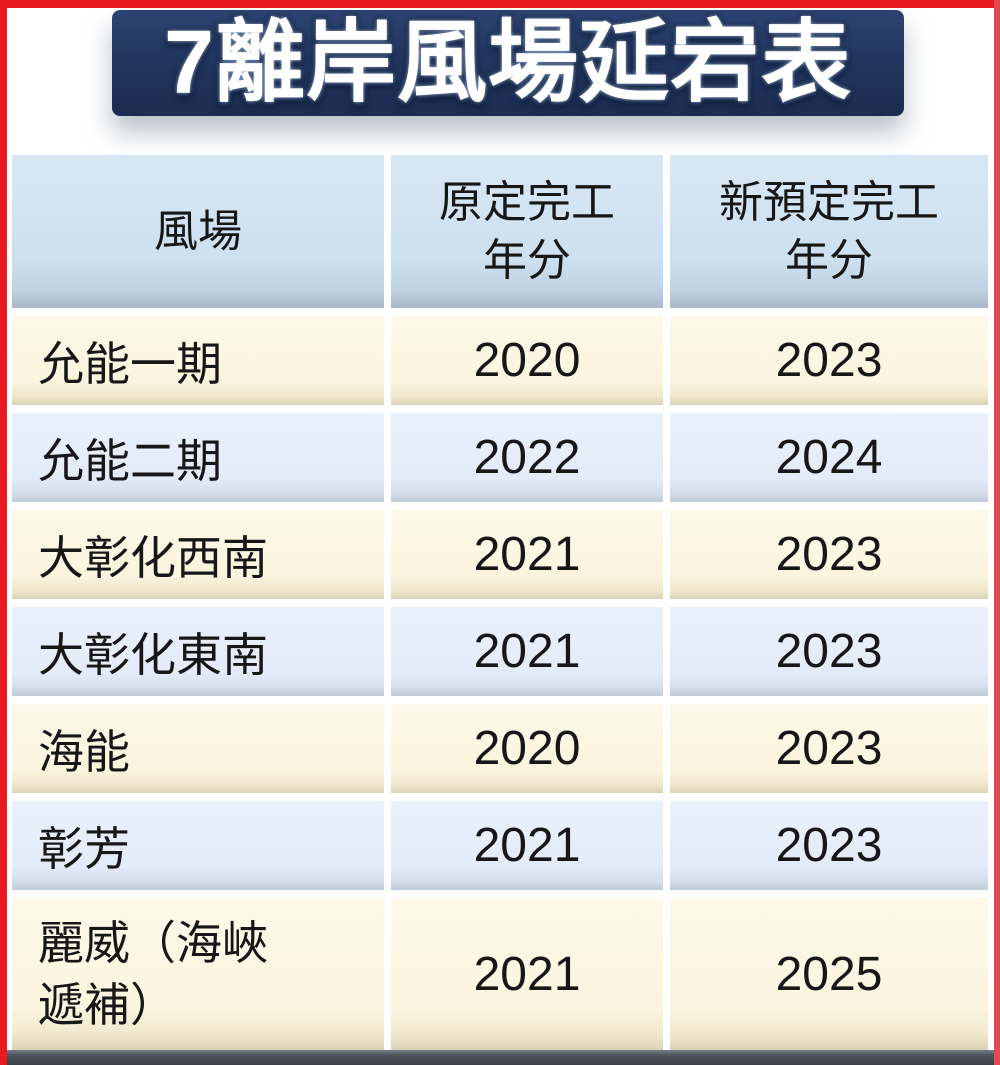 The width and height of the screenshot is (1000, 1065). I want to click on header-original-line1: 原定完工, so click(527, 203).